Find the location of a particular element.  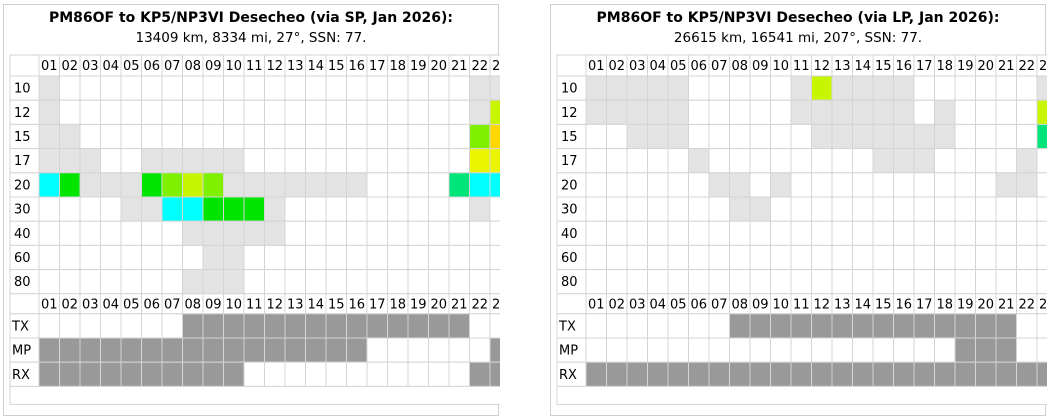

hour-tick-label: 19 is located at coordinates (418, 304).